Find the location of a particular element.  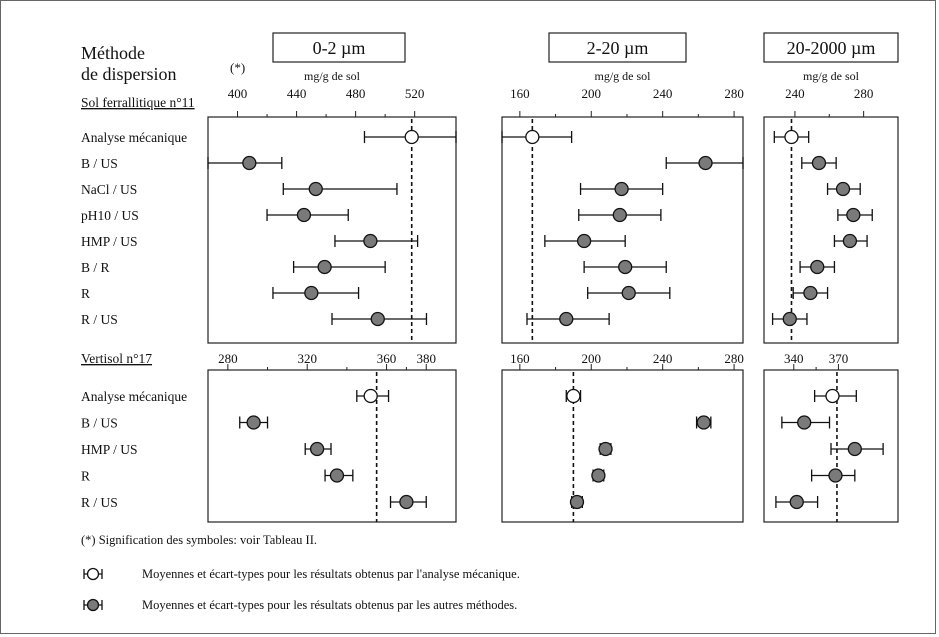

category-label: Analyse mécanique is located at coordinates (134, 137).